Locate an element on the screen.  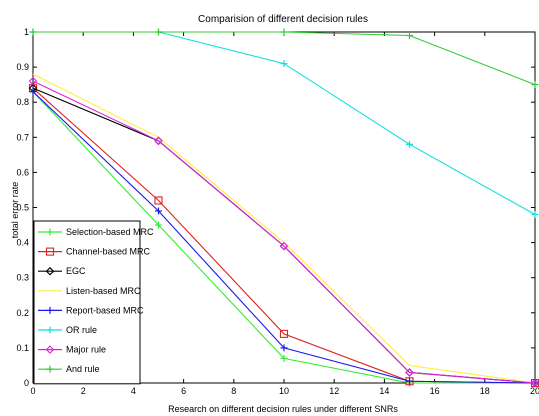
legend-label: Report-based MRC is located at coordinates (105, 310).